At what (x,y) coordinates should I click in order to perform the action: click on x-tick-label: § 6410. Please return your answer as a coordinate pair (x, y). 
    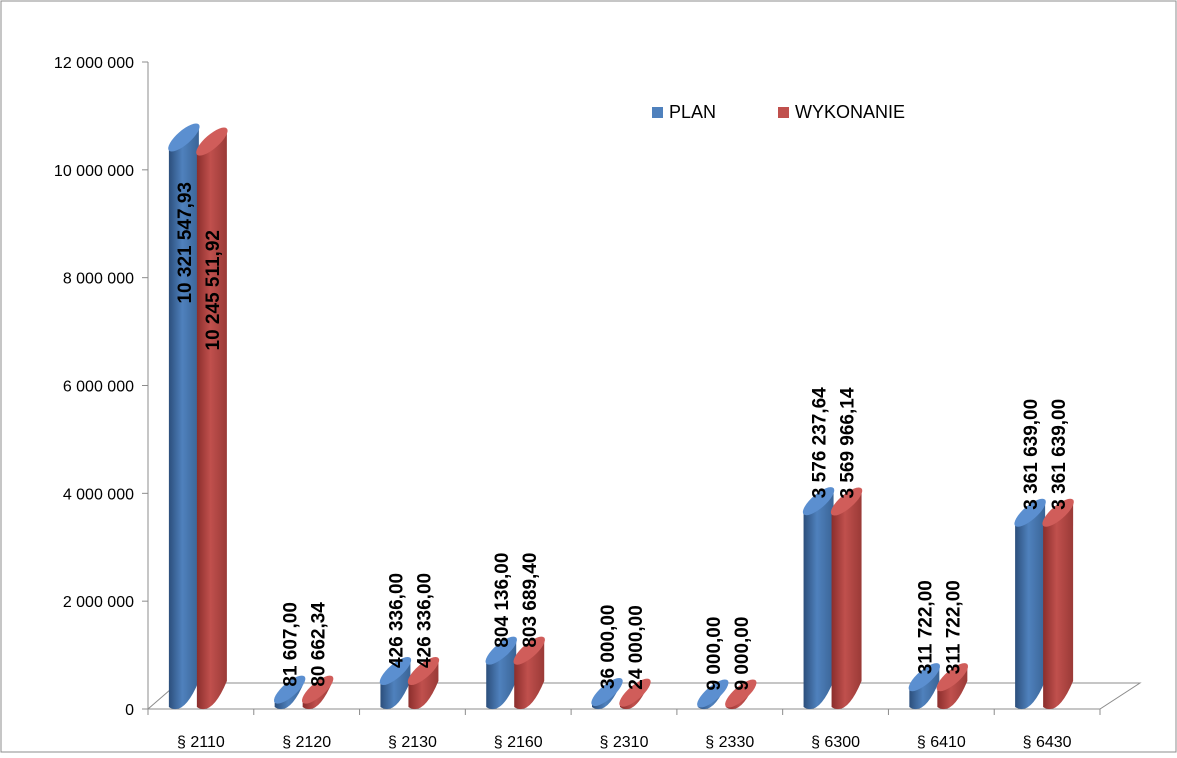
    Looking at the image, I should click on (941, 742).